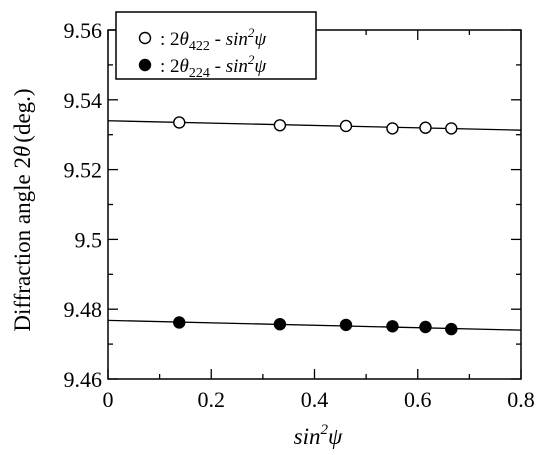  What do you see at coordinates (418, 399) in the screenshot?
I see `x-tick-label: 0.6` at bounding box center [418, 399].